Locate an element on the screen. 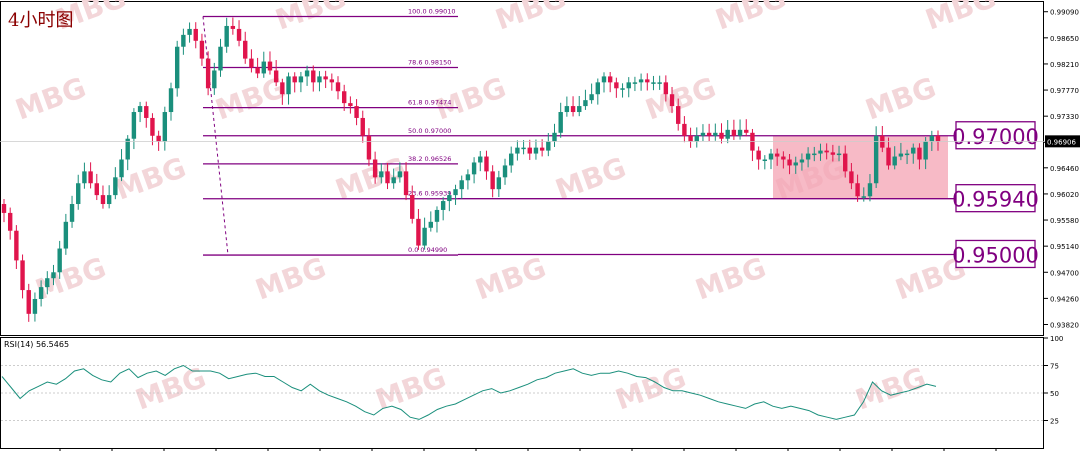  current-price-tag is located at coordinates (1062, 141).